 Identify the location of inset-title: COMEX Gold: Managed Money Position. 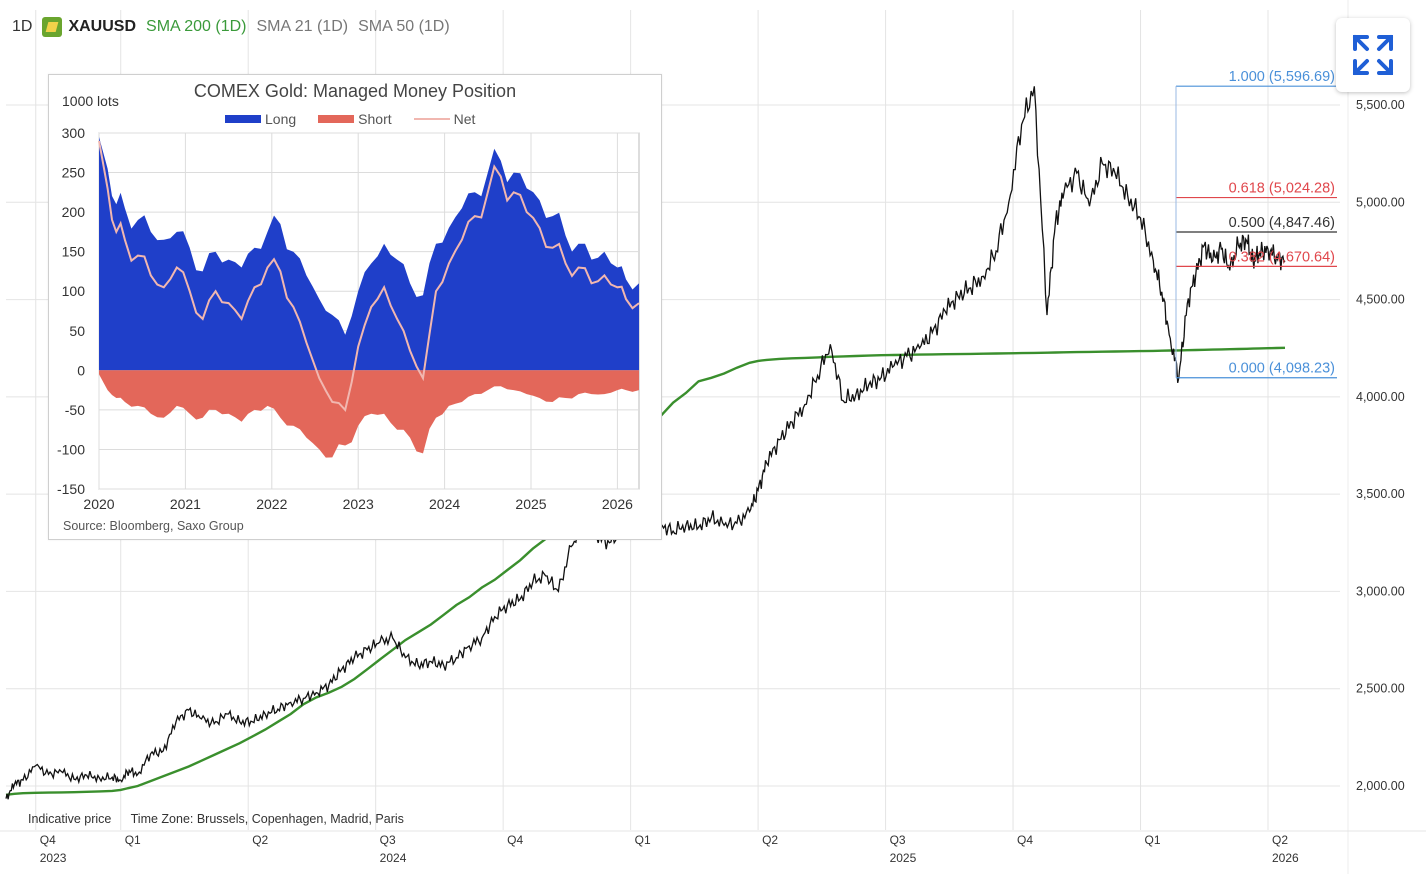
(355, 91).